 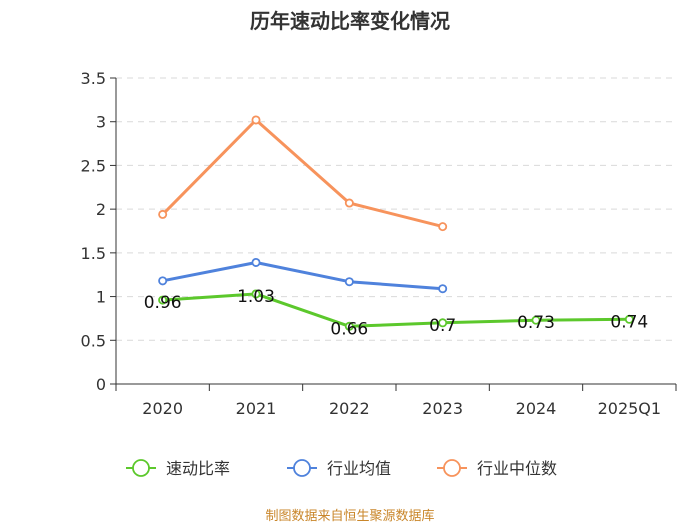 I want to click on legend-label: 行业中位数, so click(x=517, y=468).